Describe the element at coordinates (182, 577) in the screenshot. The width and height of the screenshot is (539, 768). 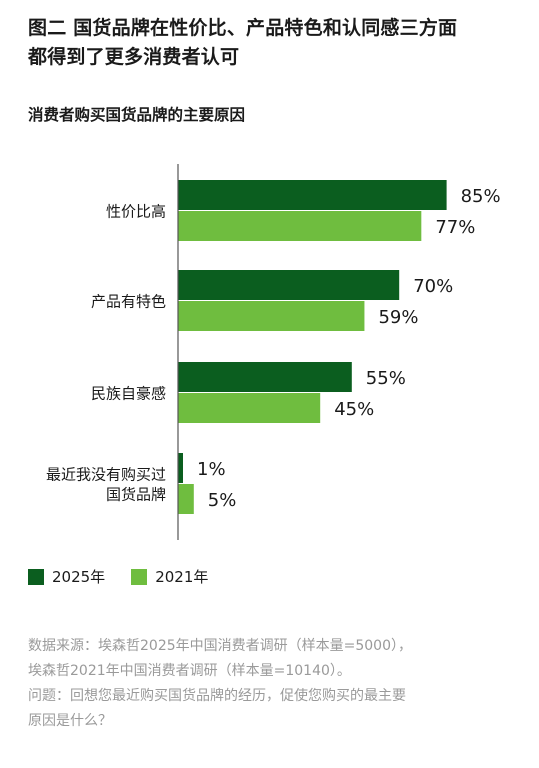
I see `legend-label-2021: 2021年` at that location.